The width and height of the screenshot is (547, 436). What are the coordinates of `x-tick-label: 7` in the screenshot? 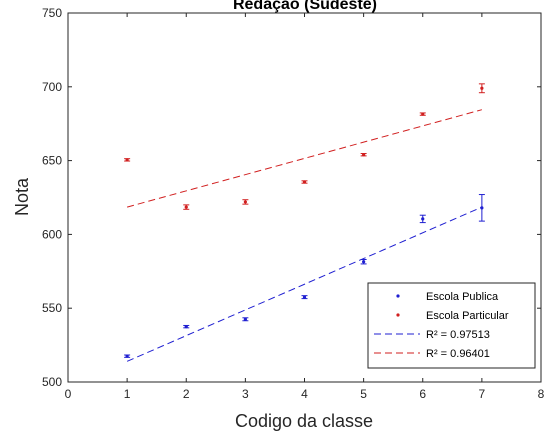 It's located at (482, 394).